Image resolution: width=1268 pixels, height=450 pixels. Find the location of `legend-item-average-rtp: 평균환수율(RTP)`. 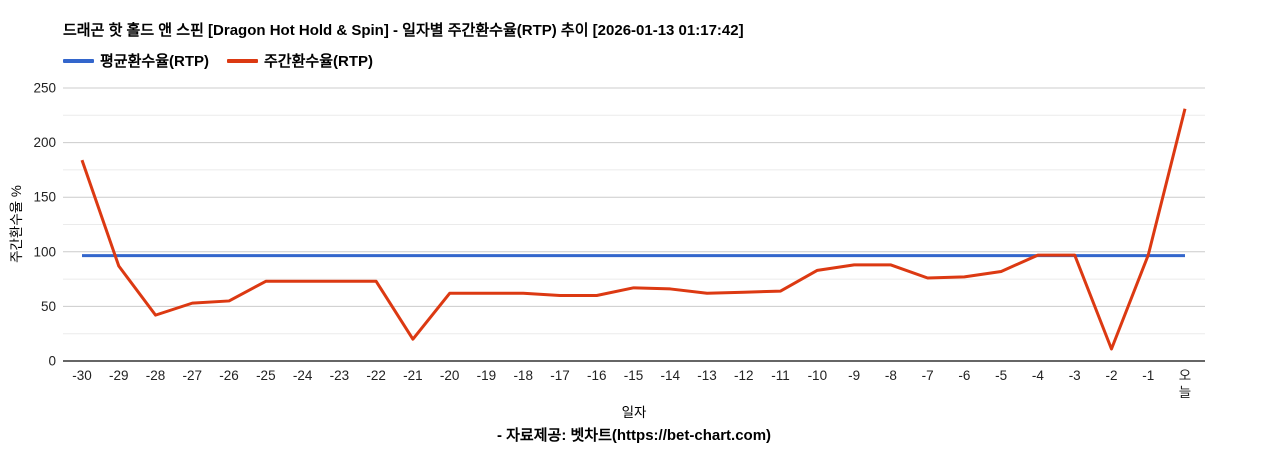

legend-item-average-rtp: 평균환수율(RTP) is located at coordinates (136, 60).